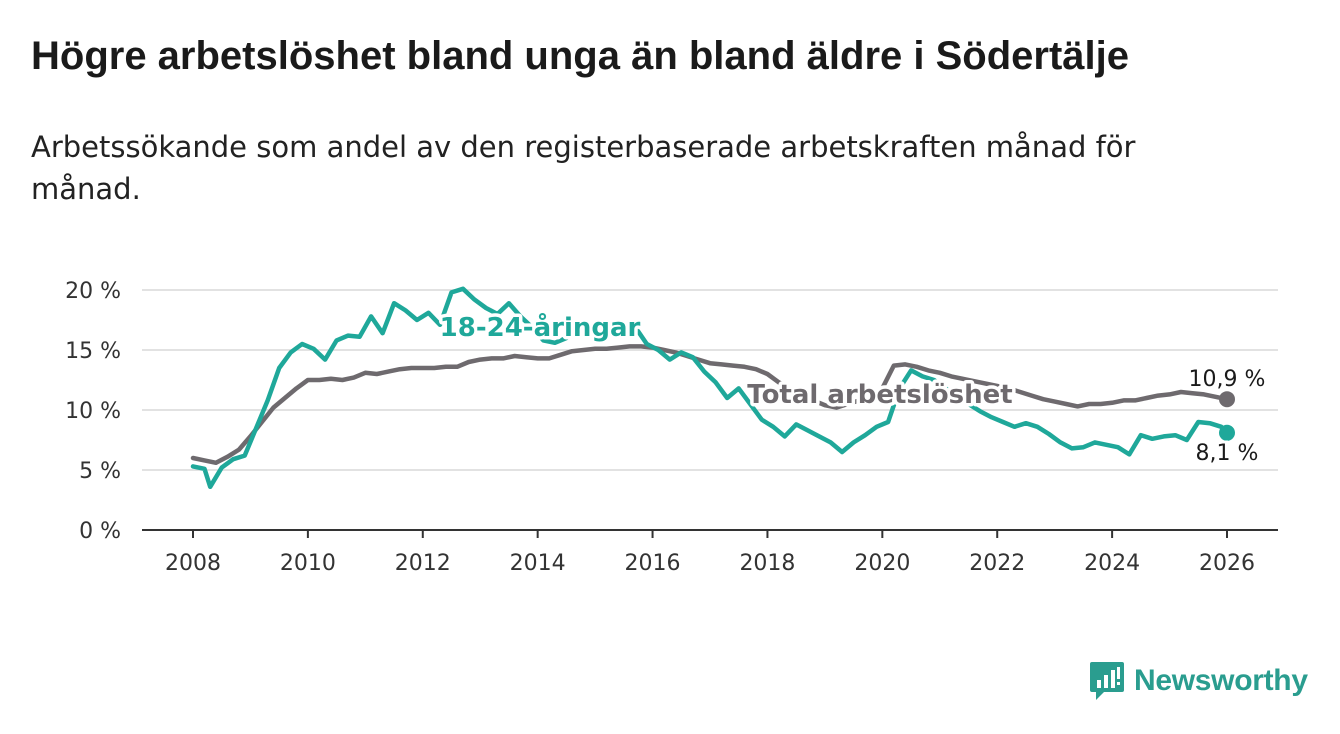  What do you see at coordinates (93, 351) in the screenshot?
I see `y-tick-label: 15 %` at bounding box center [93, 351].